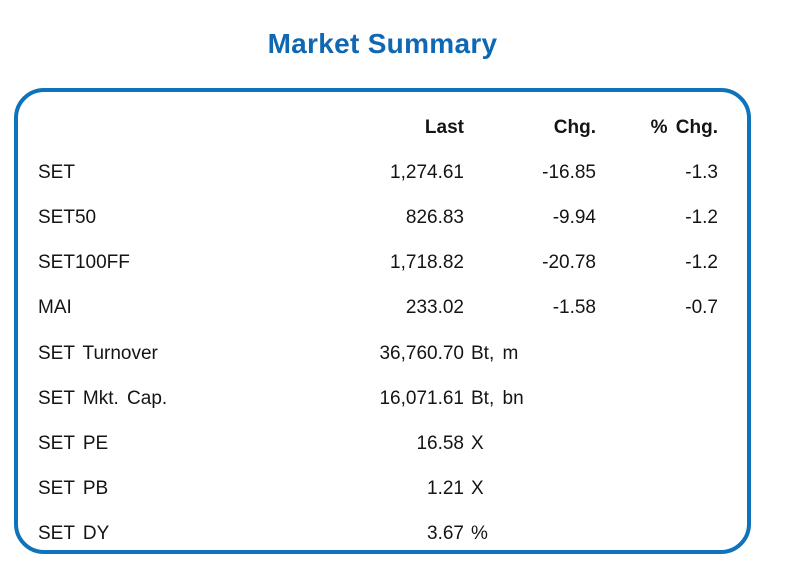  I want to click on row-label: SET Turnover, so click(98, 353).